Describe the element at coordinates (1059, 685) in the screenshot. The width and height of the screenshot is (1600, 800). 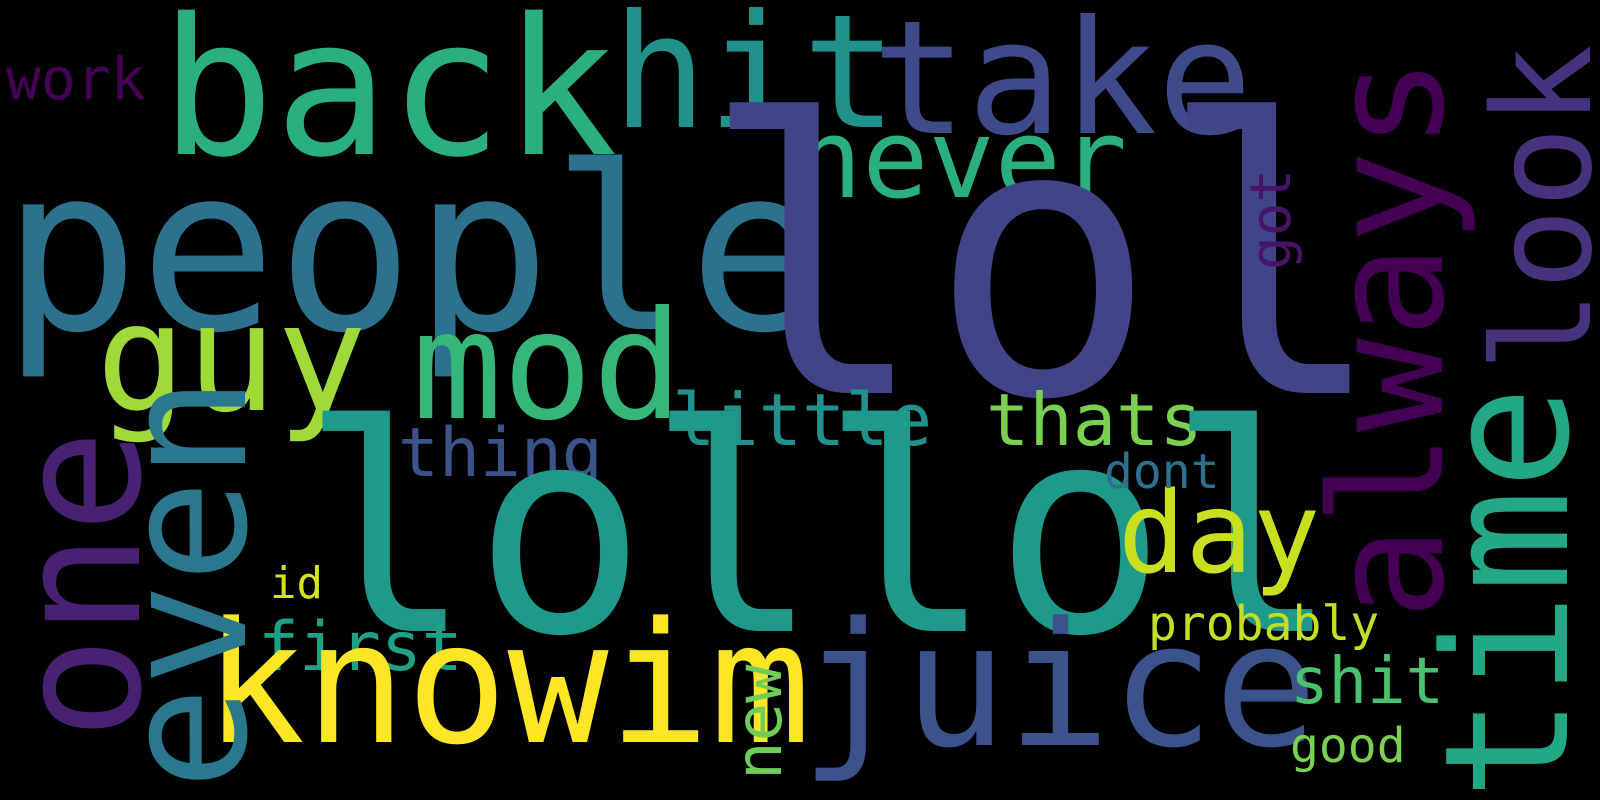
I see `word-juice: juice` at that location.